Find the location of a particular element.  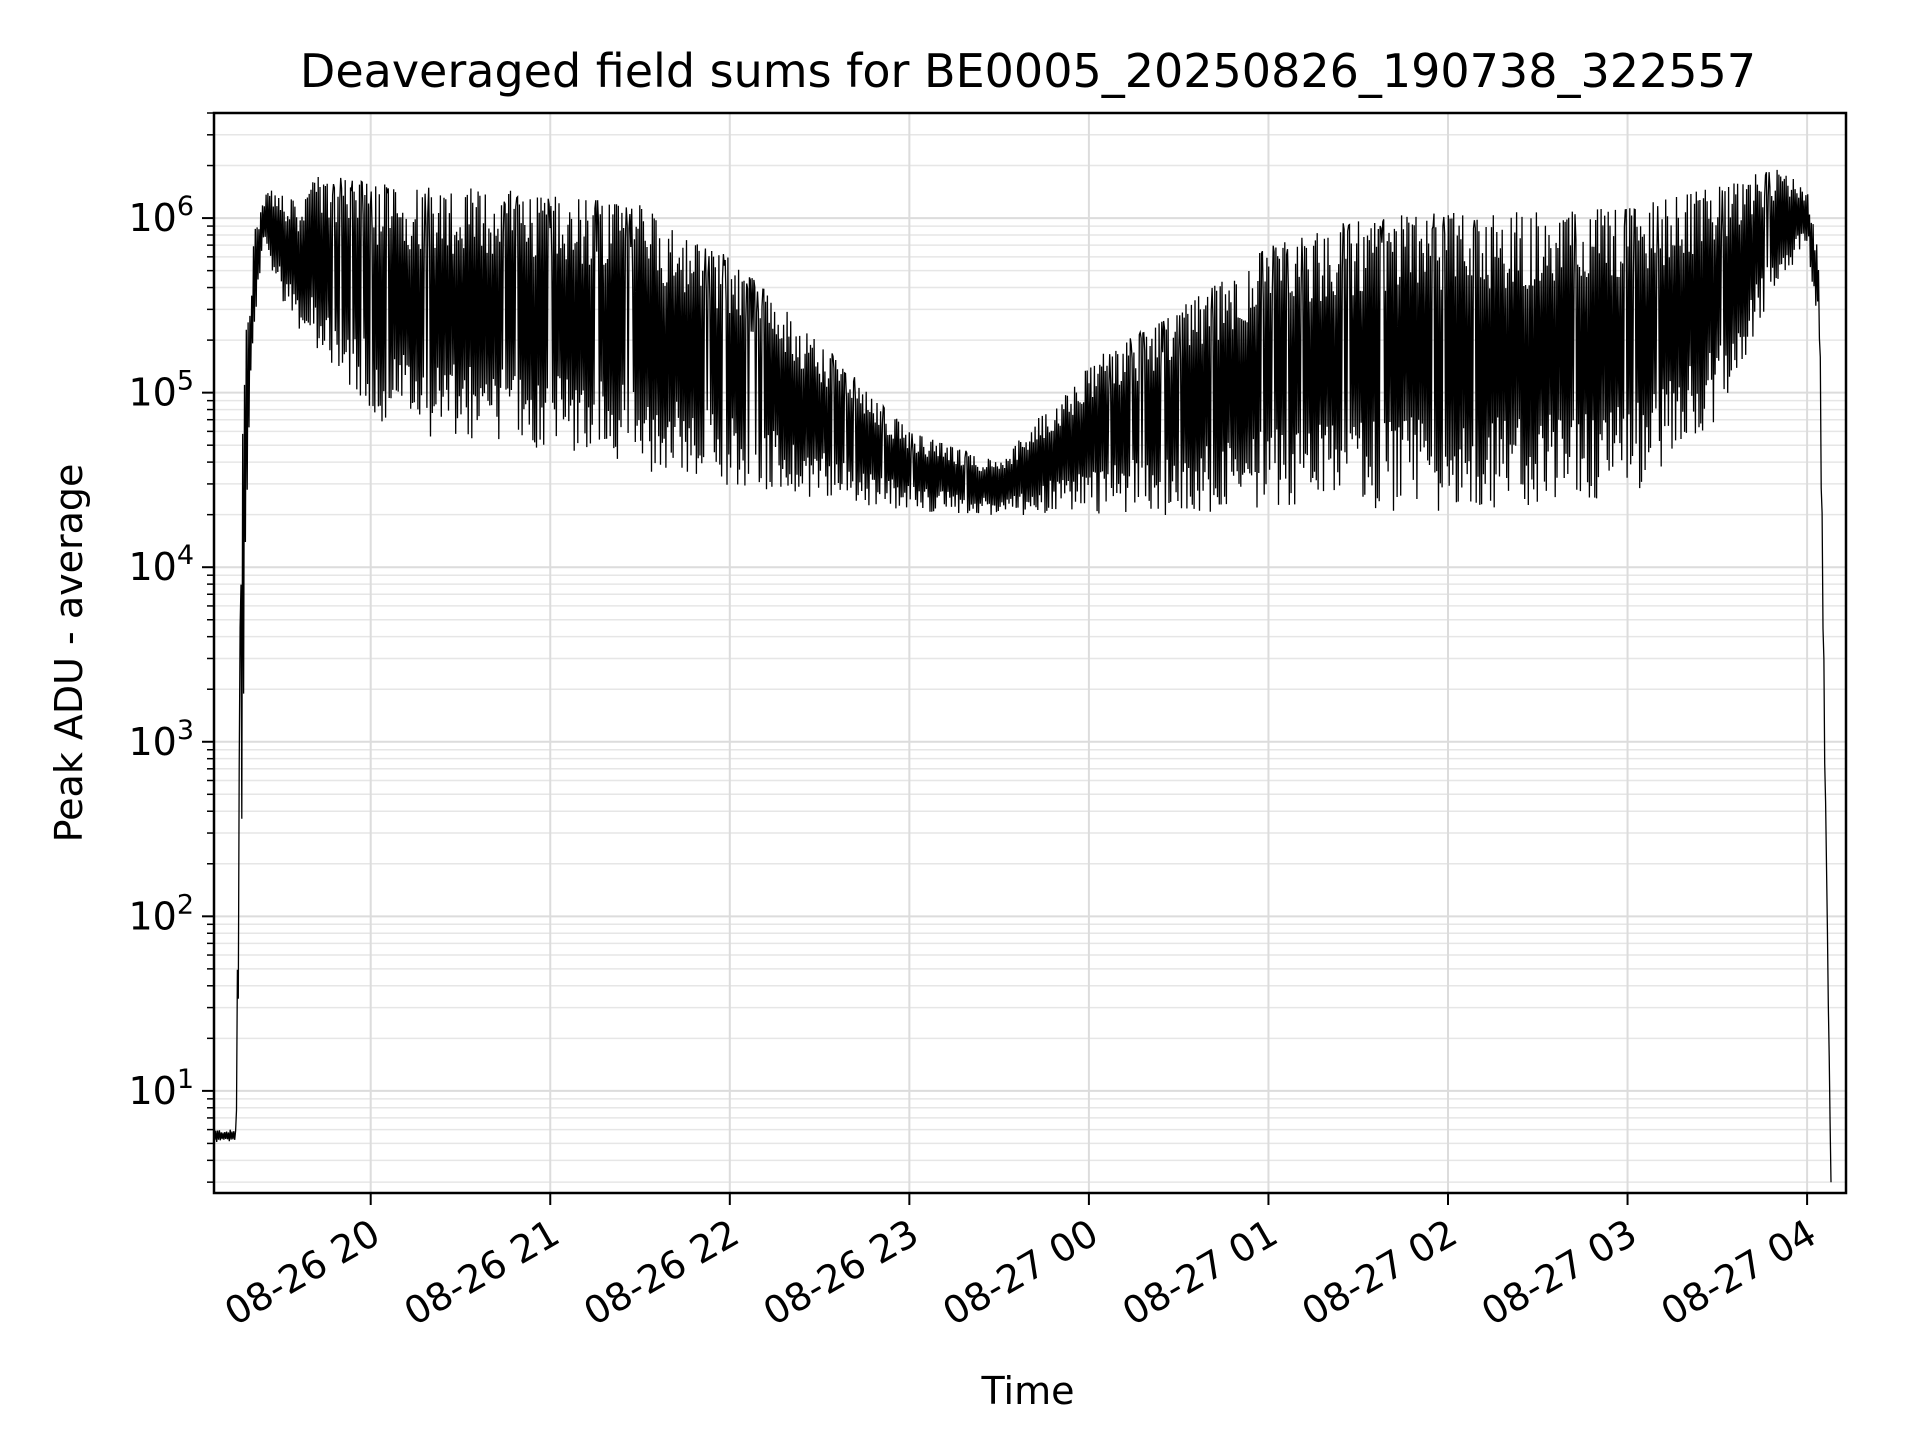

x-tick-label: 08-26 20 is located at coordinates (302, 1273).